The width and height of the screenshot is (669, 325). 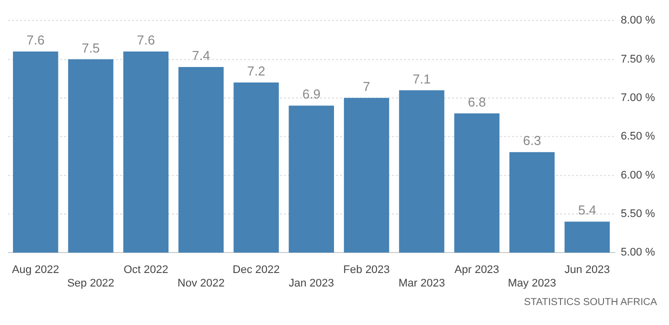 I want to click on y-tick-label: 5.00 %, so click(x=638, y=252).